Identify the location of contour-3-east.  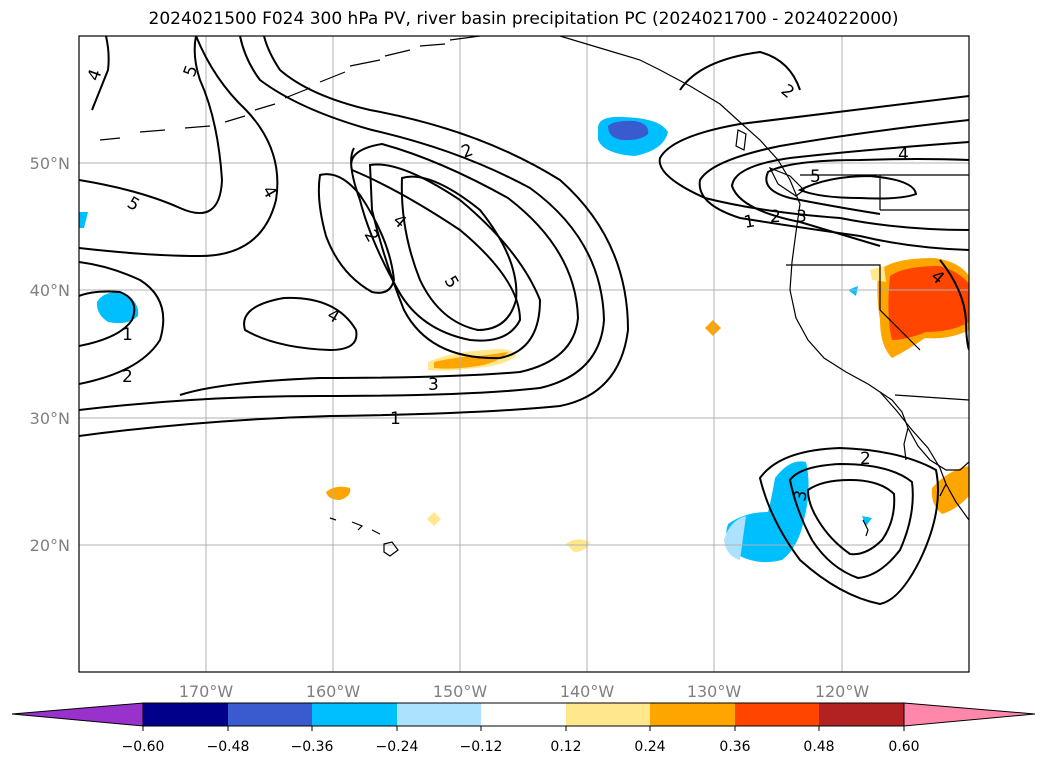
(849, 194).